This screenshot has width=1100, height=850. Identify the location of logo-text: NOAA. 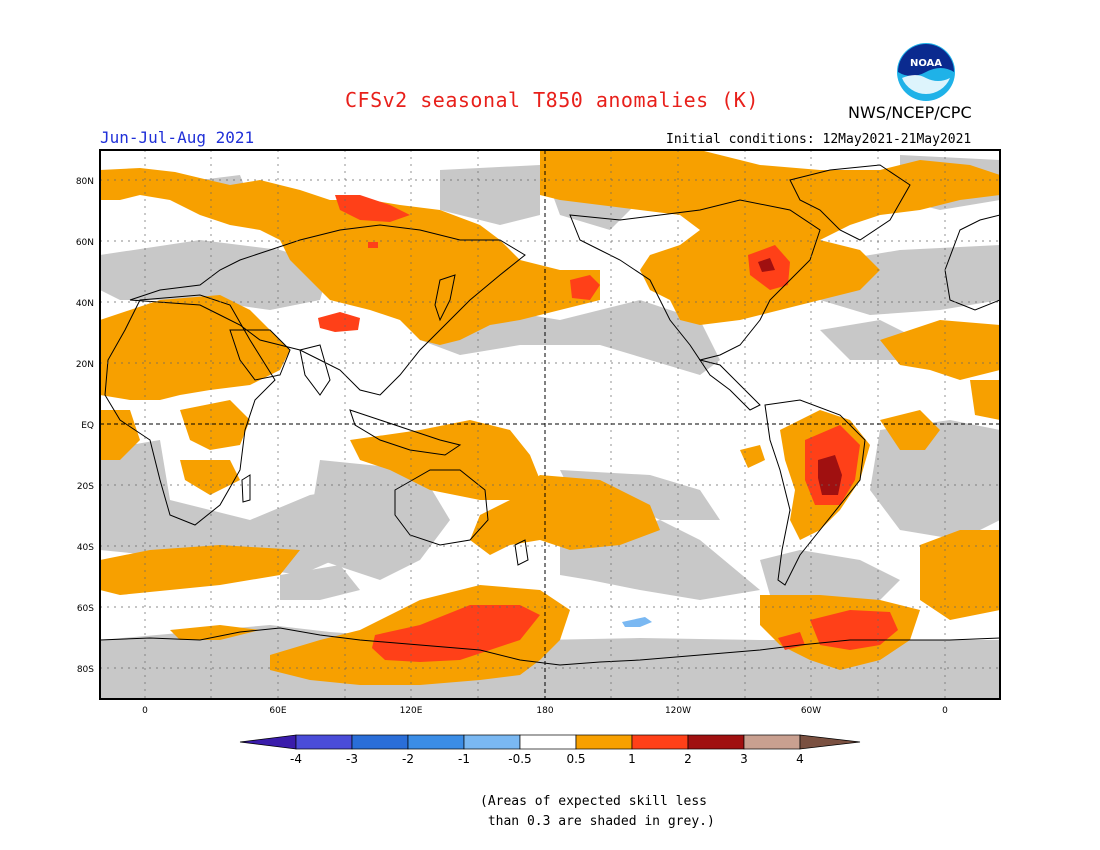
(926, 63).